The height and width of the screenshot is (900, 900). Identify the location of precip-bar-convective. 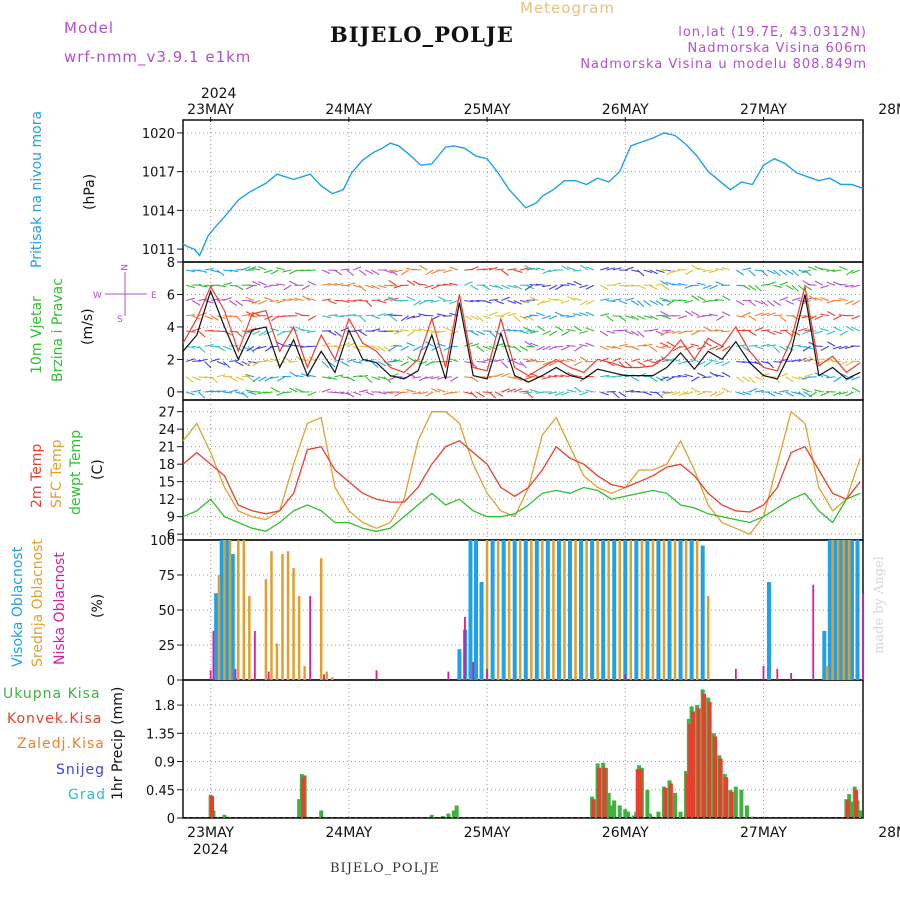
(726, 797).